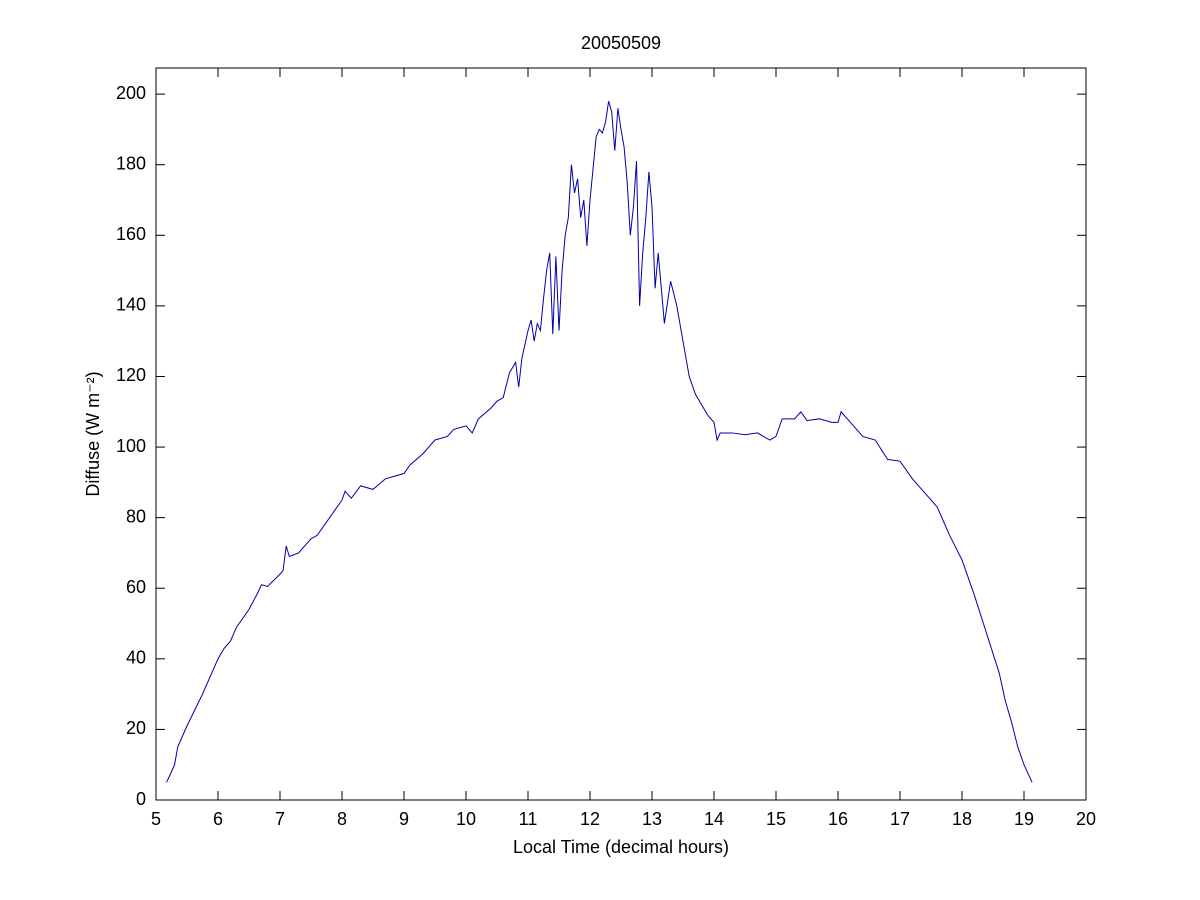 Image resolution: width=1200 pixels, height=900 pixels. I want to click on x-tick-label: 16, so click(838, 819).